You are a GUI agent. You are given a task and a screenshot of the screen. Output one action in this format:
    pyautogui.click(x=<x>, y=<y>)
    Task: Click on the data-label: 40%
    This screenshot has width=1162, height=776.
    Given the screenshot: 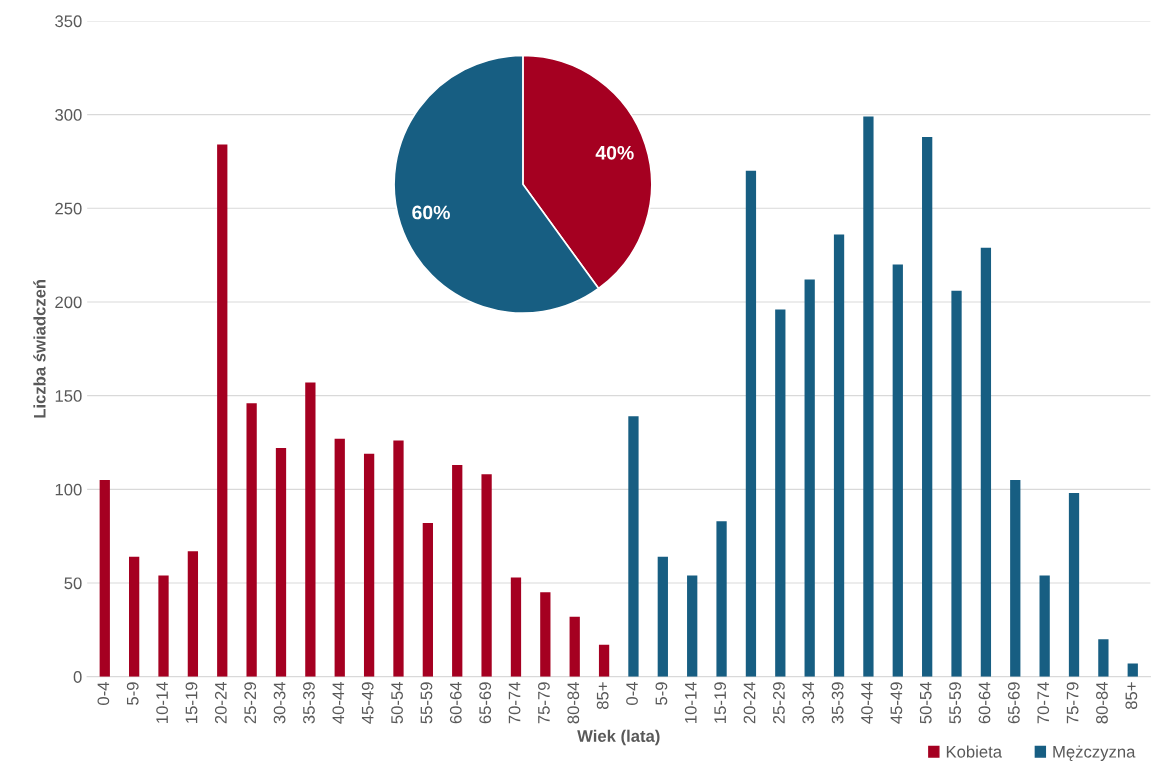 What is the action you would take?
    pyautogui.click(x=614, y=152)
    